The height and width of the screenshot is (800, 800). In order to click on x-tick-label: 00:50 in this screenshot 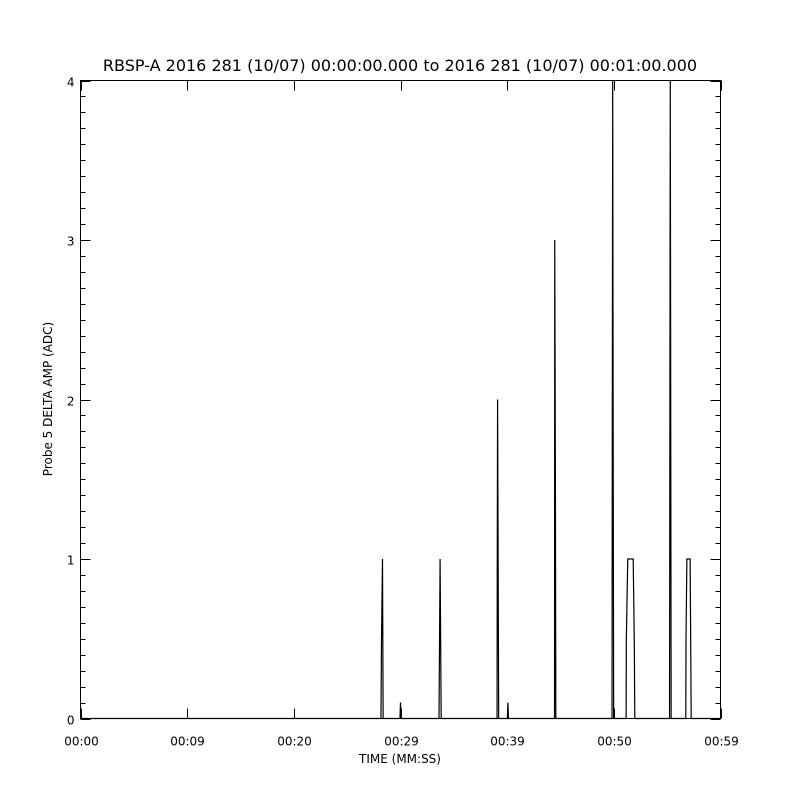, I will do `click(614, 742)`.